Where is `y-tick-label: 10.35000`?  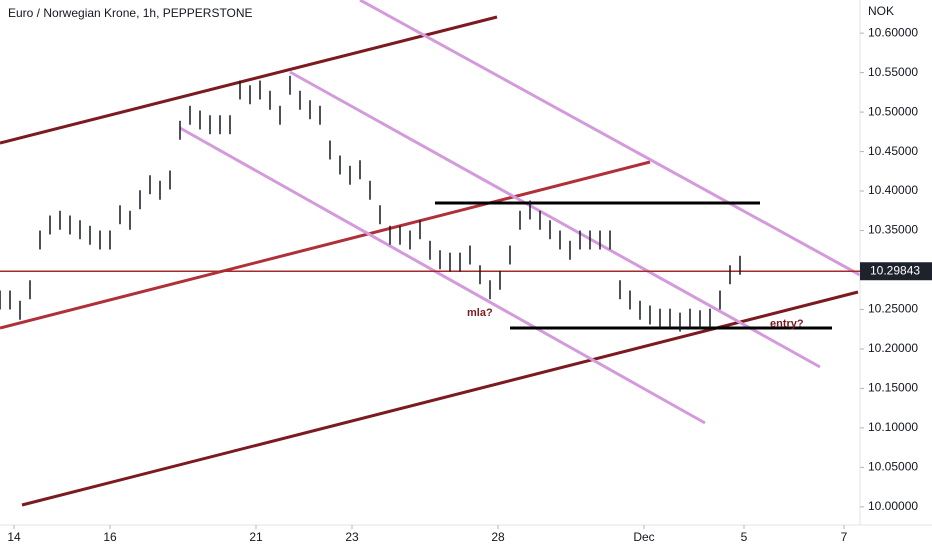 y-tick-label: 10.35000 is located at coordinates (893, 230).